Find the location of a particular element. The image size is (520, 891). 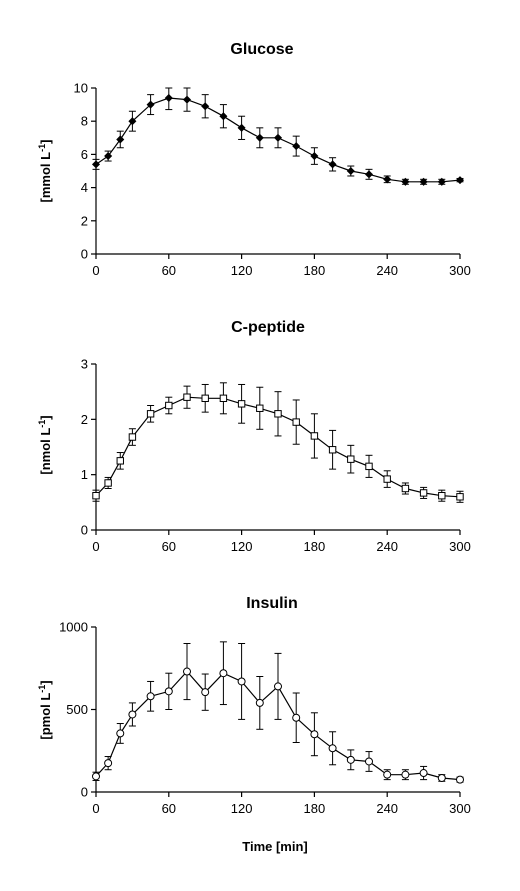

y-tick-label-glucose: 4 is located at coordinates (84, 187).